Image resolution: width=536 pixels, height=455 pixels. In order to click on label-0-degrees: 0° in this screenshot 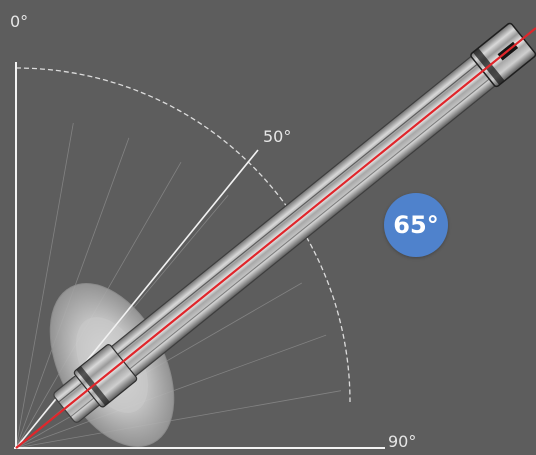, I will do `click(19, 21)`.